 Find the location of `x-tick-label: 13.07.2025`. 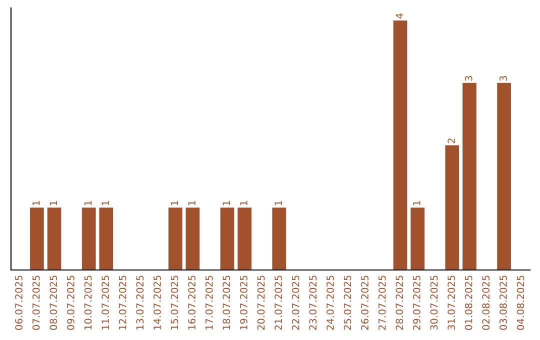

x-tick-label: 13.07.2025 is located at coordinates (140, 303).